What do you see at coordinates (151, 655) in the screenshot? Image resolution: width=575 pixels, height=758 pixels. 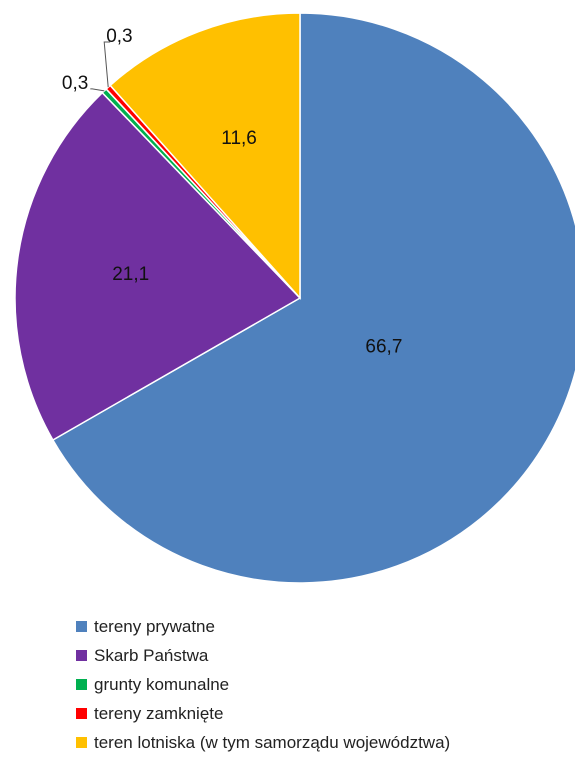 I see `legend-label-skarb-panstwa: Skarb Państwa` at bounding box center [151, 655].